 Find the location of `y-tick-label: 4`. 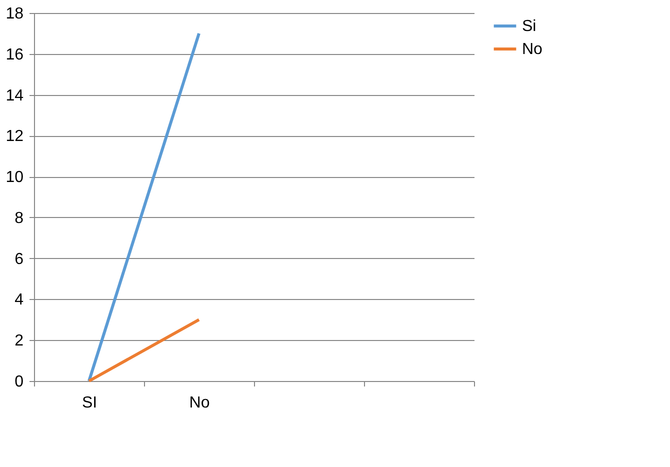

y-tick-label: 4 is located at coordinates (19, 300).